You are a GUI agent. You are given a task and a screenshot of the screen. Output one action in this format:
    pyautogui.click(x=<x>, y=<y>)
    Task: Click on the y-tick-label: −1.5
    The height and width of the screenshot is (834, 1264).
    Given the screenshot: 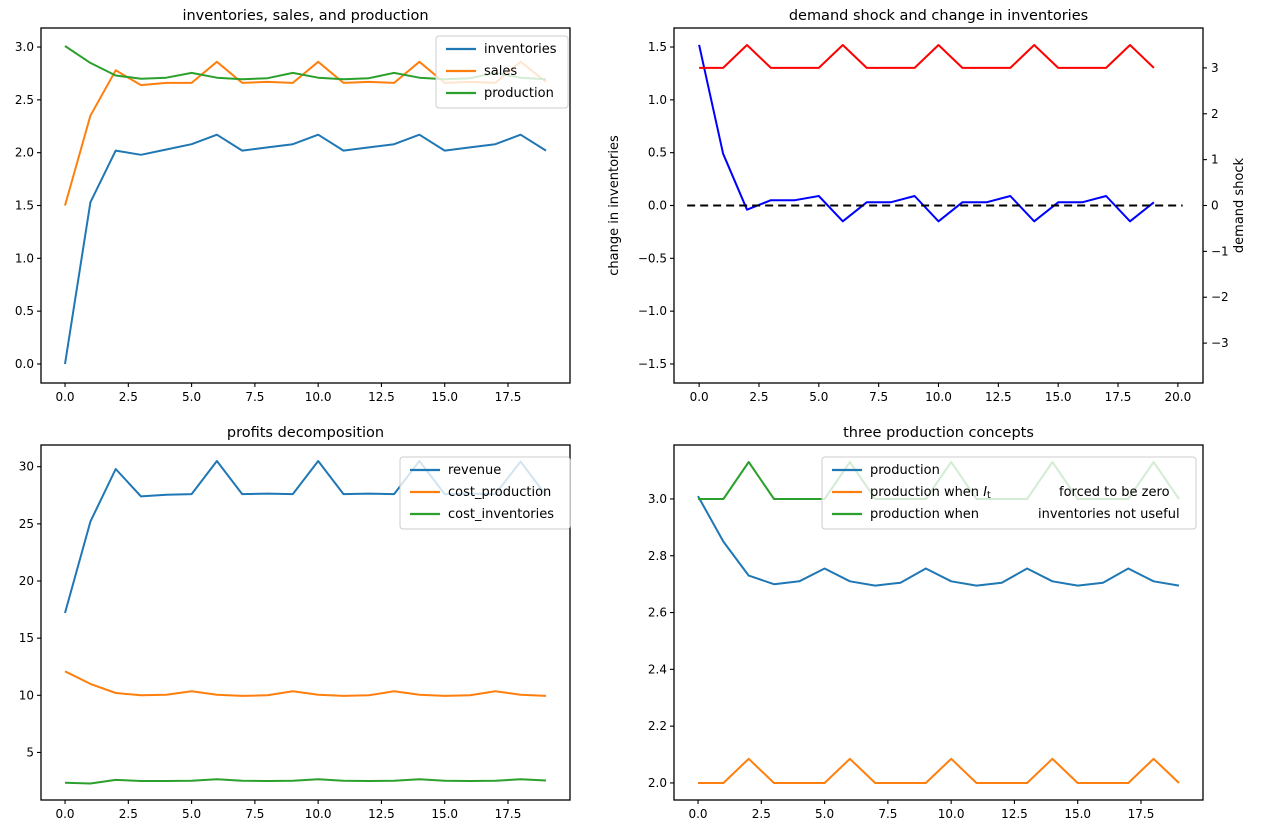 What is the action you would take?
    pyautogui.click(x=652, y=364)
    